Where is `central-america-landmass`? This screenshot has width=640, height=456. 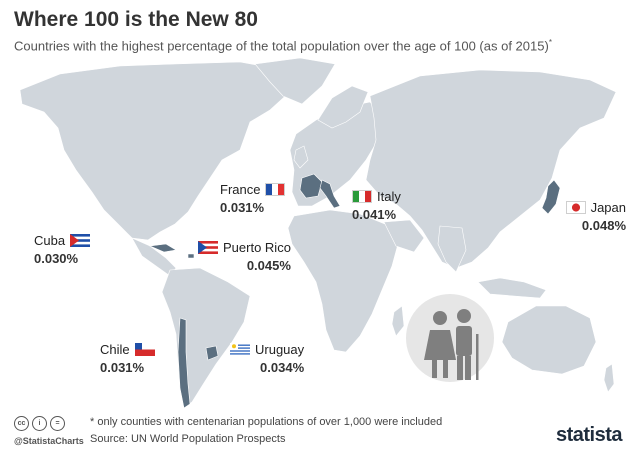
central-america-landmass is located at coordinates (154, 257).